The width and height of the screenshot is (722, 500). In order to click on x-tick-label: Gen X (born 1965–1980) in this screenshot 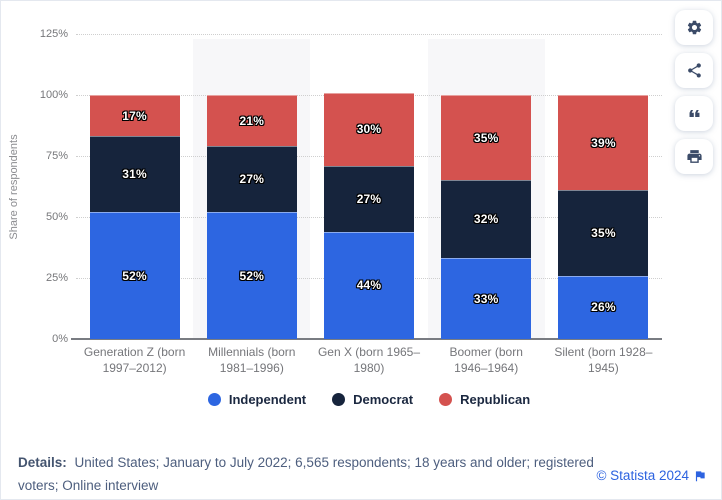, I will do `click(369, 360)`.